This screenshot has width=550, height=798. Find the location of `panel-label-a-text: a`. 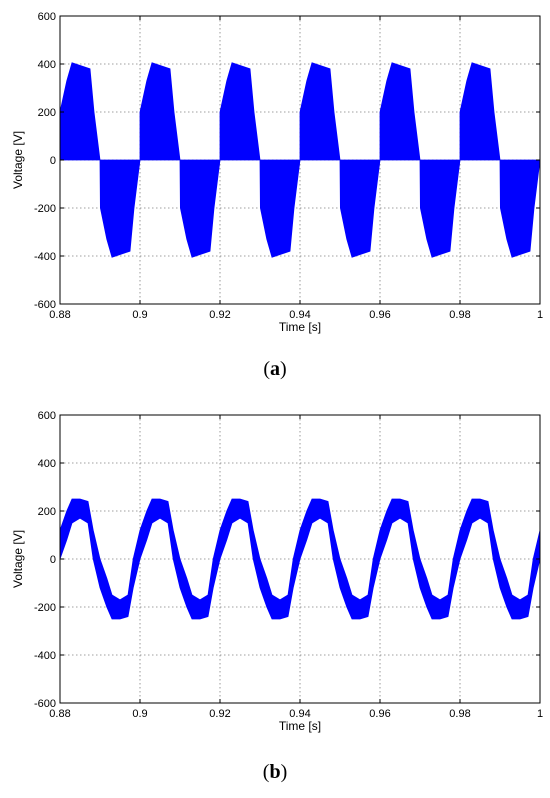

panel-label-a-text: a is located at coordinates (275, 369).